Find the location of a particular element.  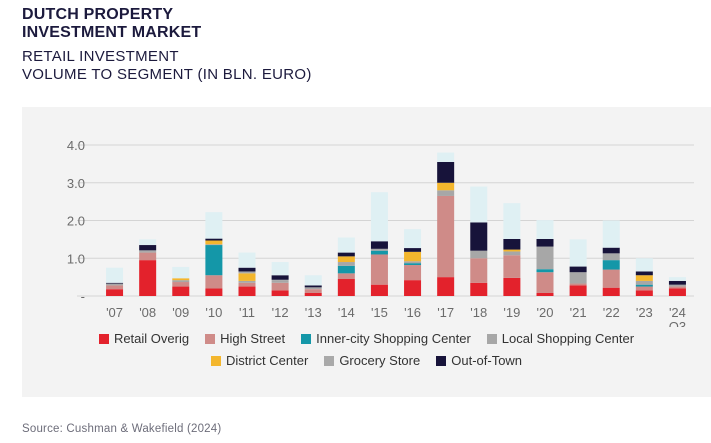

legend-item: High Street is located at coordinates (245, 338).